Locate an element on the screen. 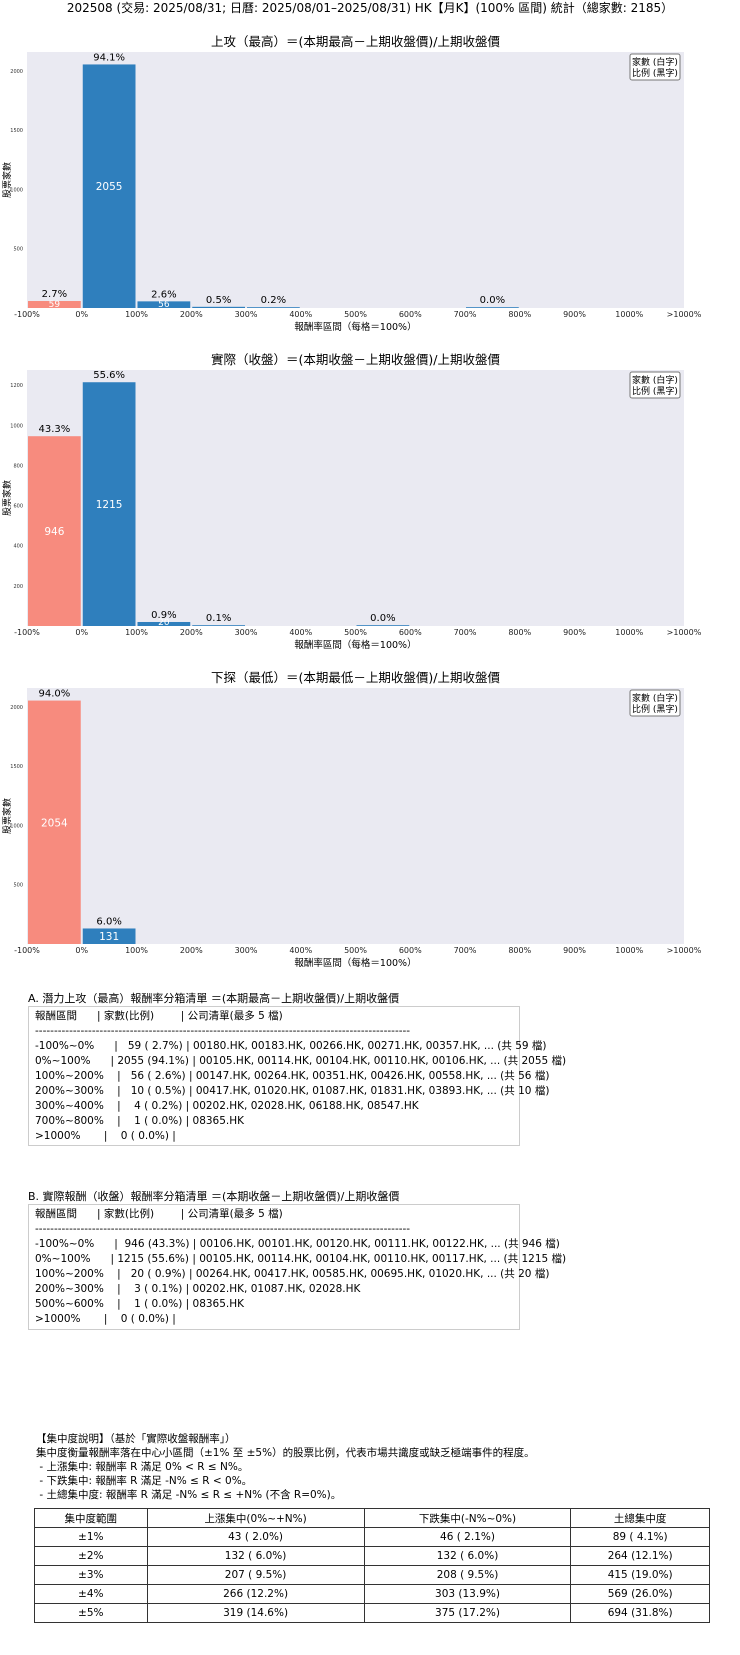 Image resolution: width=740 pixels, height=1655 pixels. section-a-heading: A. 潛力上攻（最高）報酬率分箱清單 ＝(本期最高－上期收盤價)/上期收盤價 is located at coordinates (214, 998).